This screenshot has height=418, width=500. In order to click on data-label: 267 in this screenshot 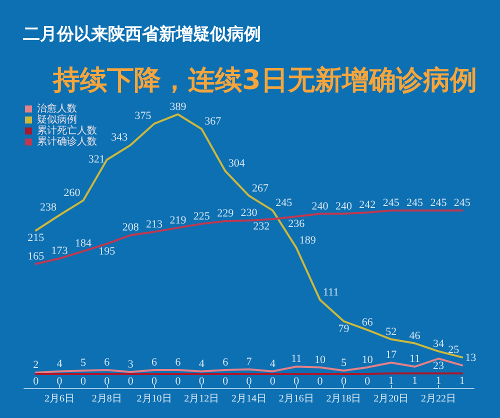, I will do `click(260, 188)`.